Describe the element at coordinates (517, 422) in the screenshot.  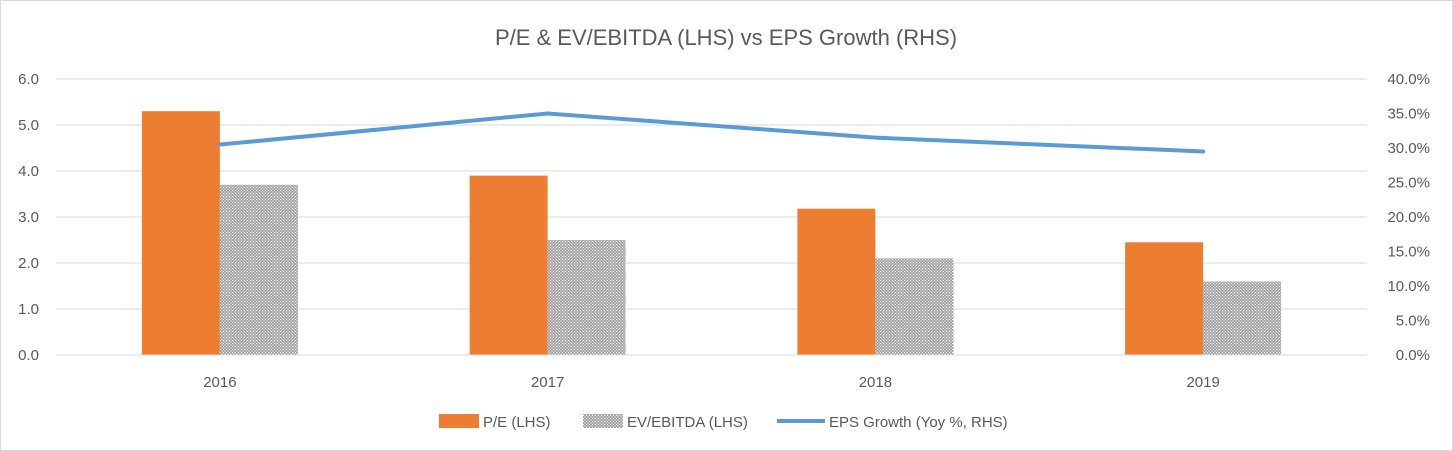
I see `legend-label: P/E (LHS)` at that location.